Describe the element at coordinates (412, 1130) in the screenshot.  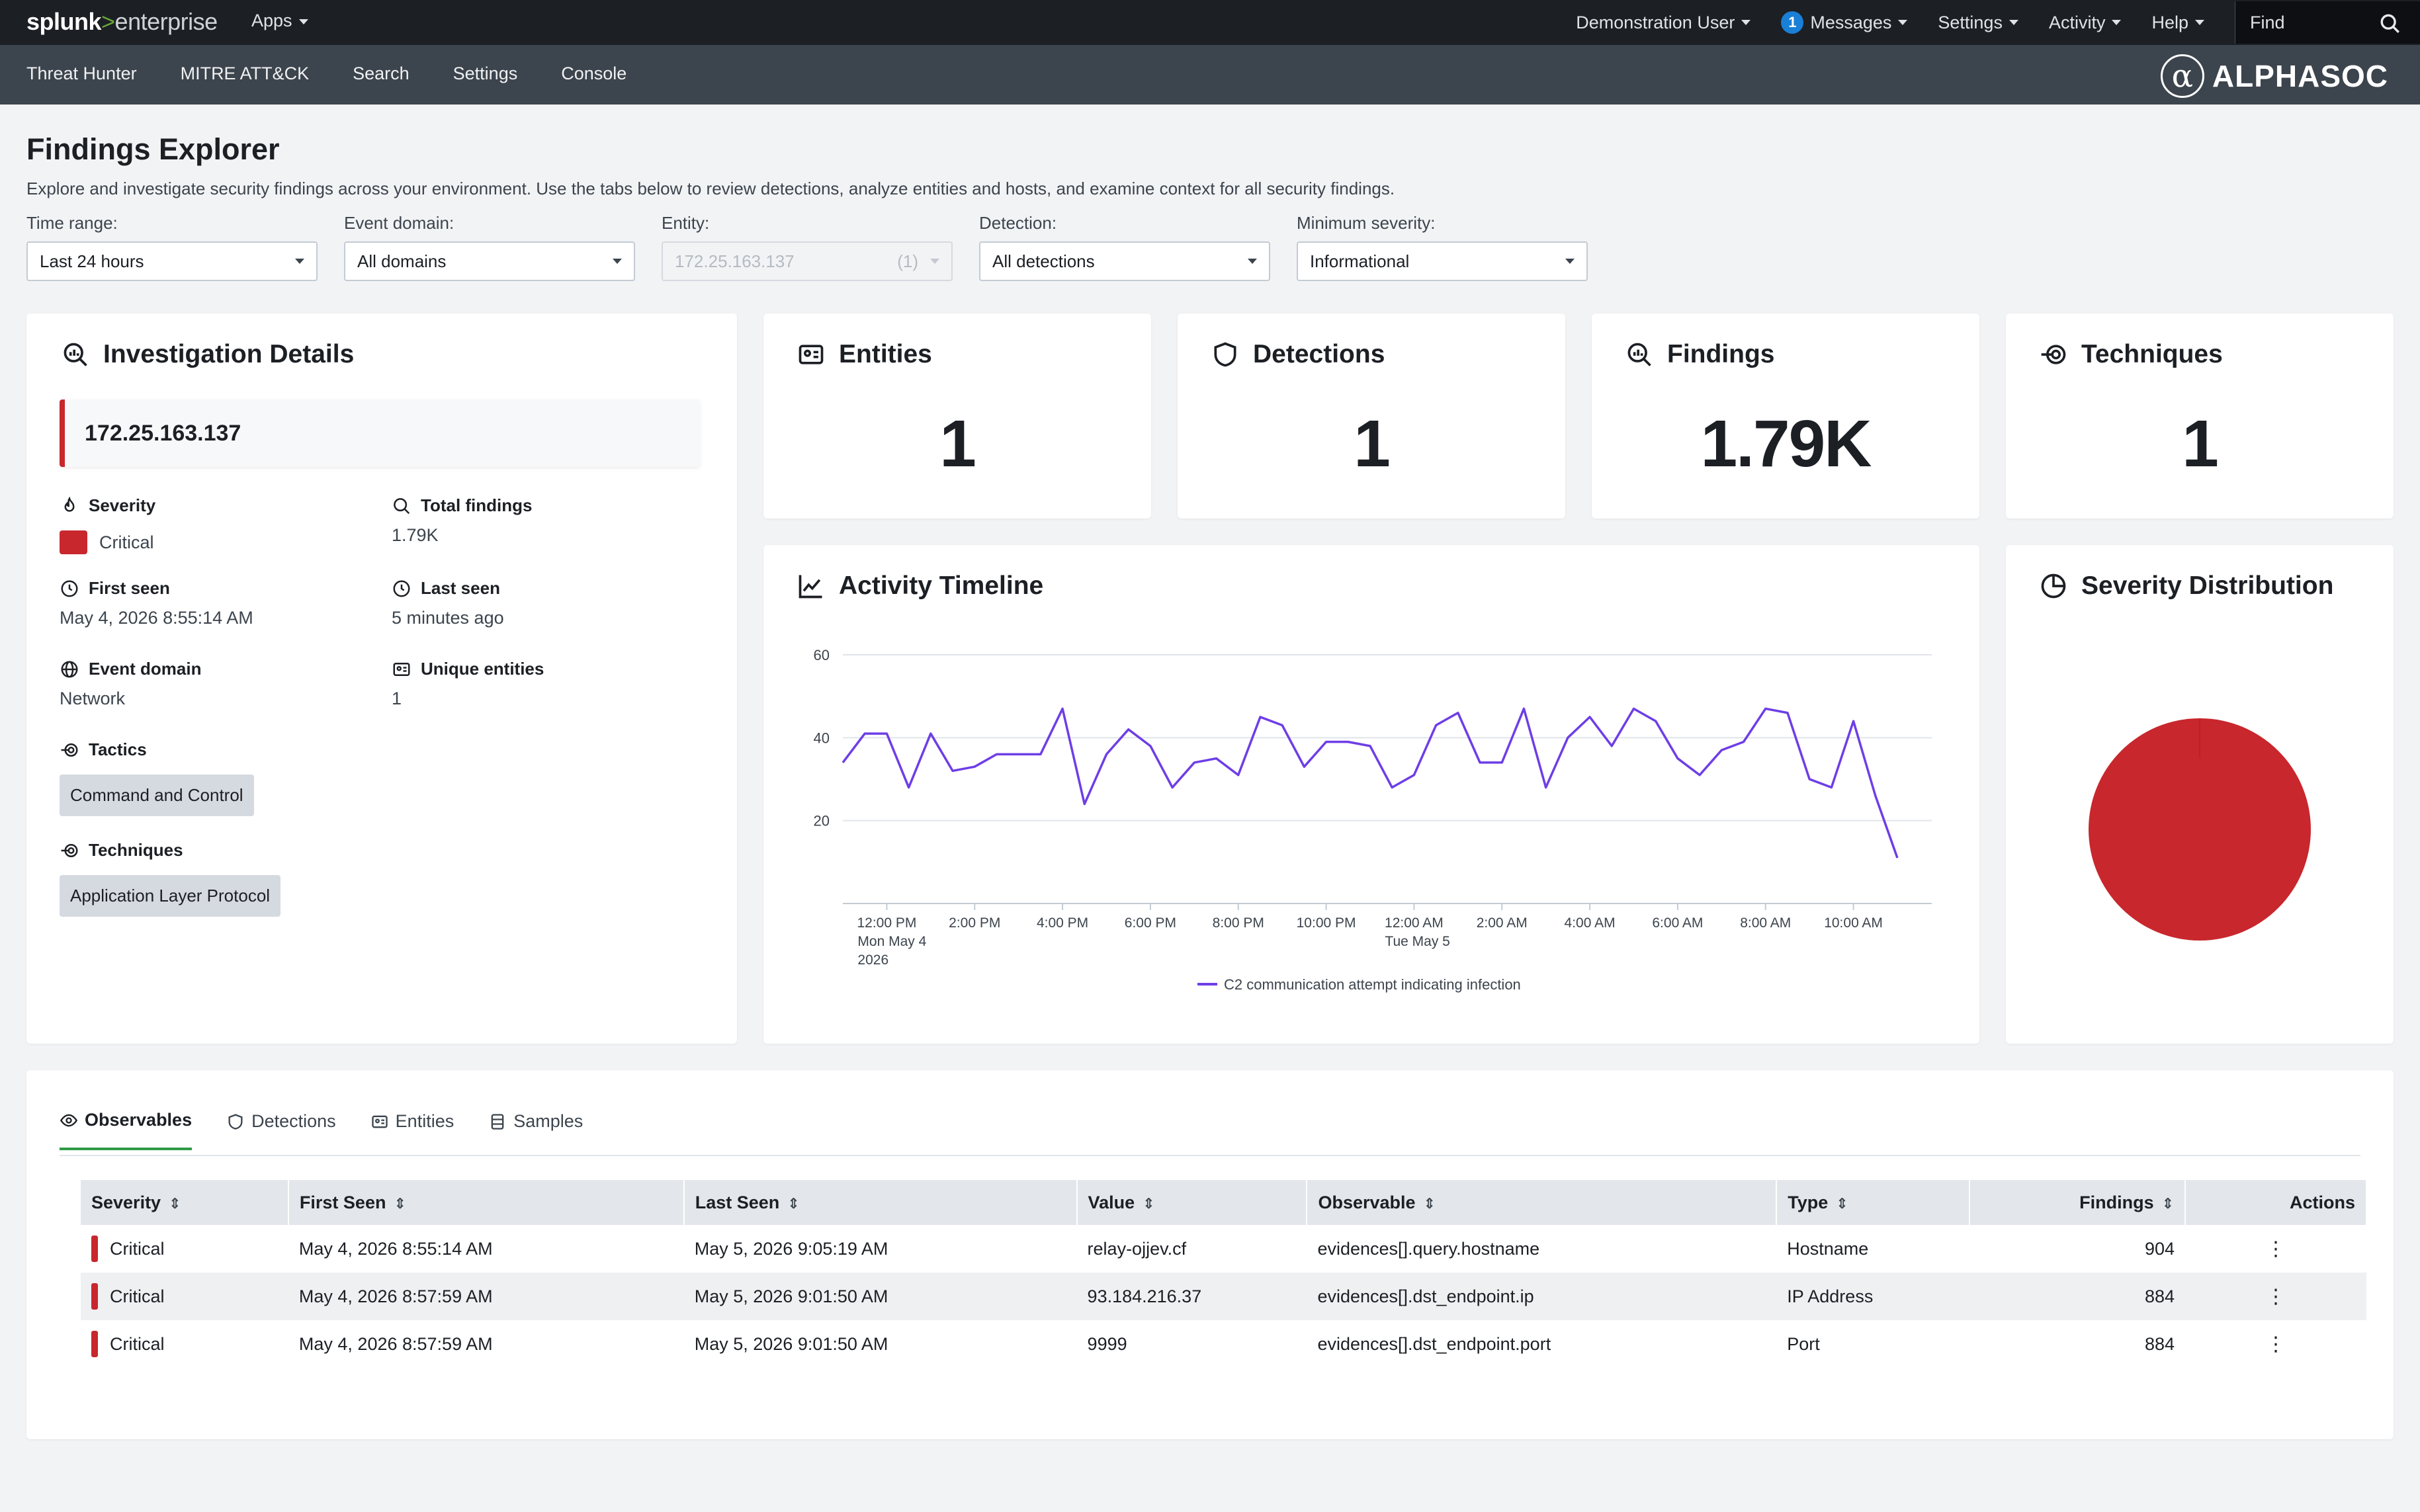
I see `tab-entities: Entities` at that location.